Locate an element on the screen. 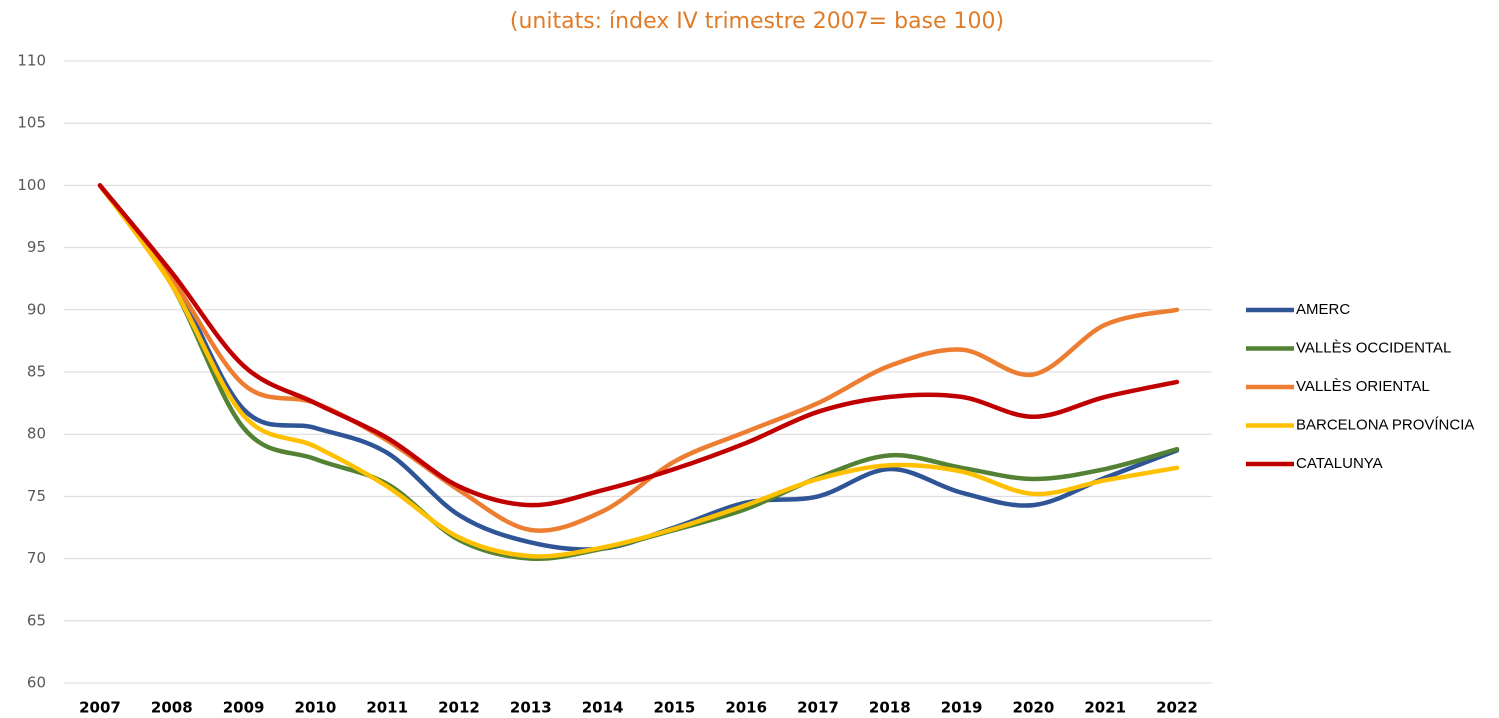 The image size is (1499, 718). x-tick-label: 2007 is located at coordinates (100, 708).